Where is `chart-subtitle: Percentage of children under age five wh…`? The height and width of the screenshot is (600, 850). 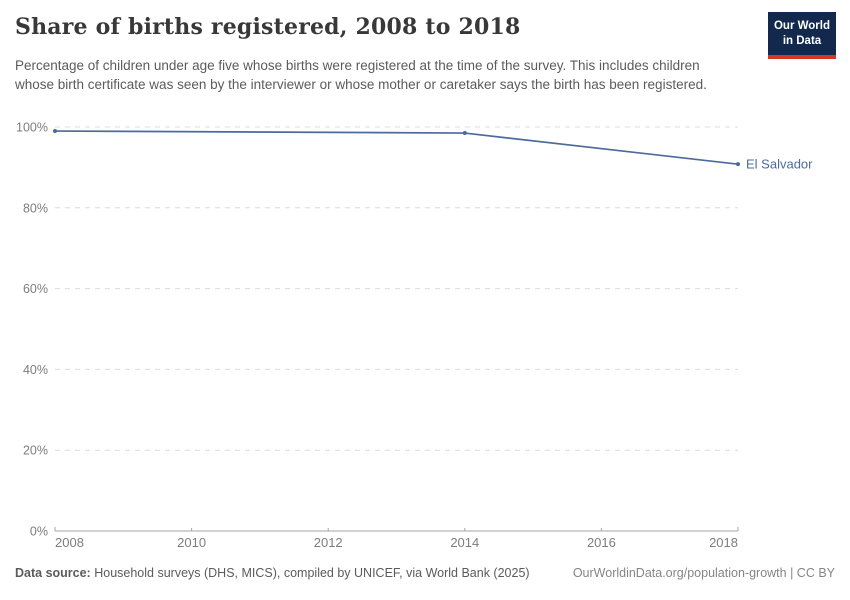
chart-subtitle: Percentage of children under age five wh… is located at coordinates (361, 75).